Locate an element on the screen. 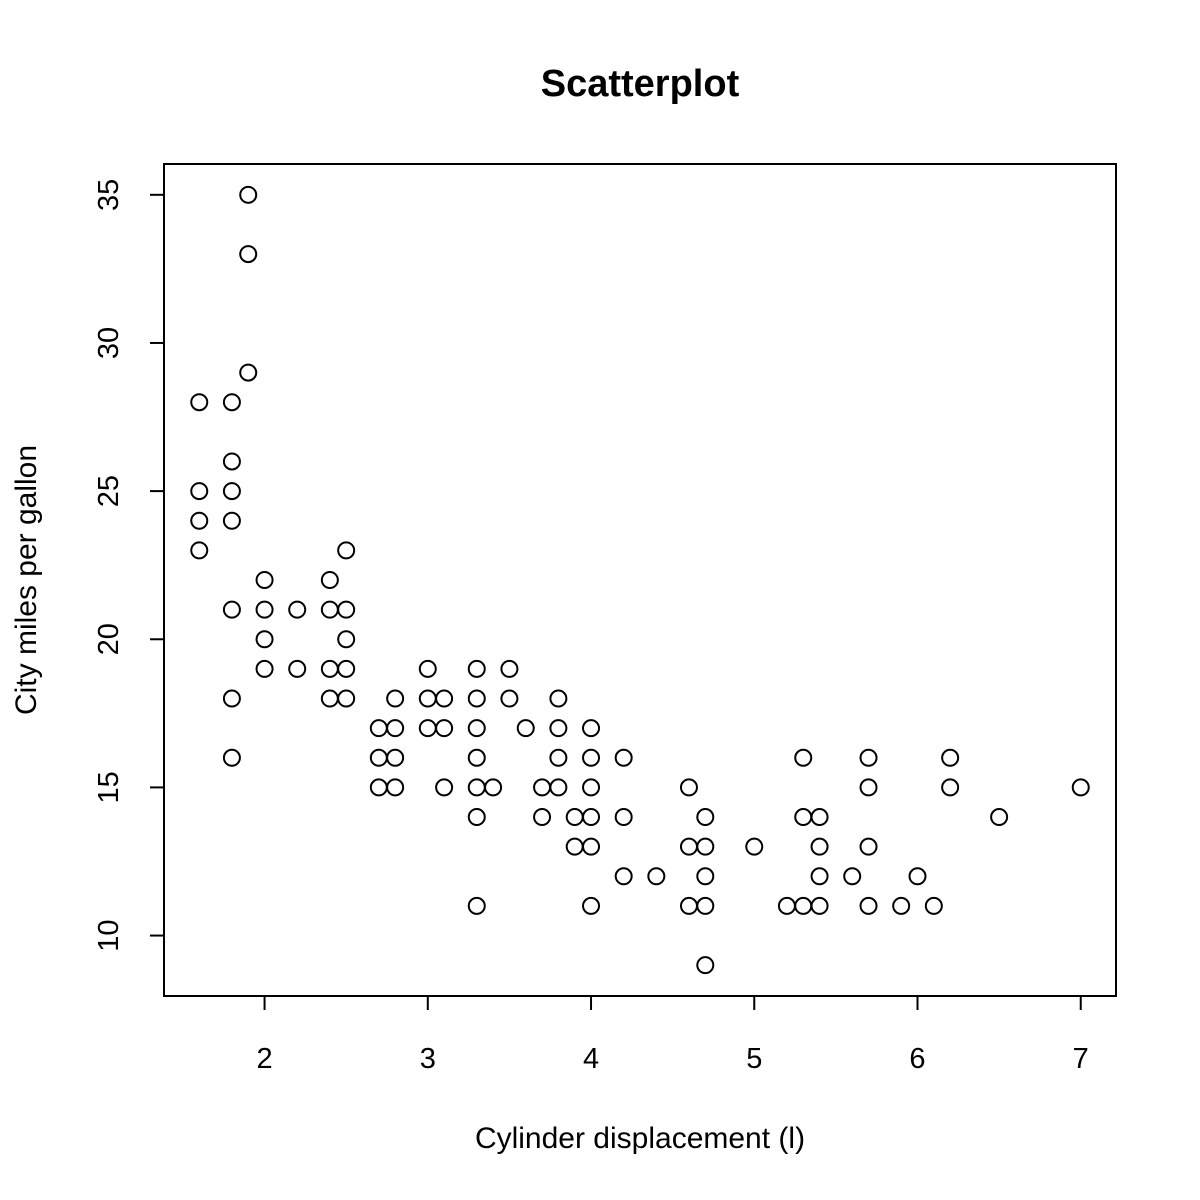 Image resolution: width=1200 pixels, height=1200 pixels. y-tick-label: 20 is located at coordinates (109, 639).